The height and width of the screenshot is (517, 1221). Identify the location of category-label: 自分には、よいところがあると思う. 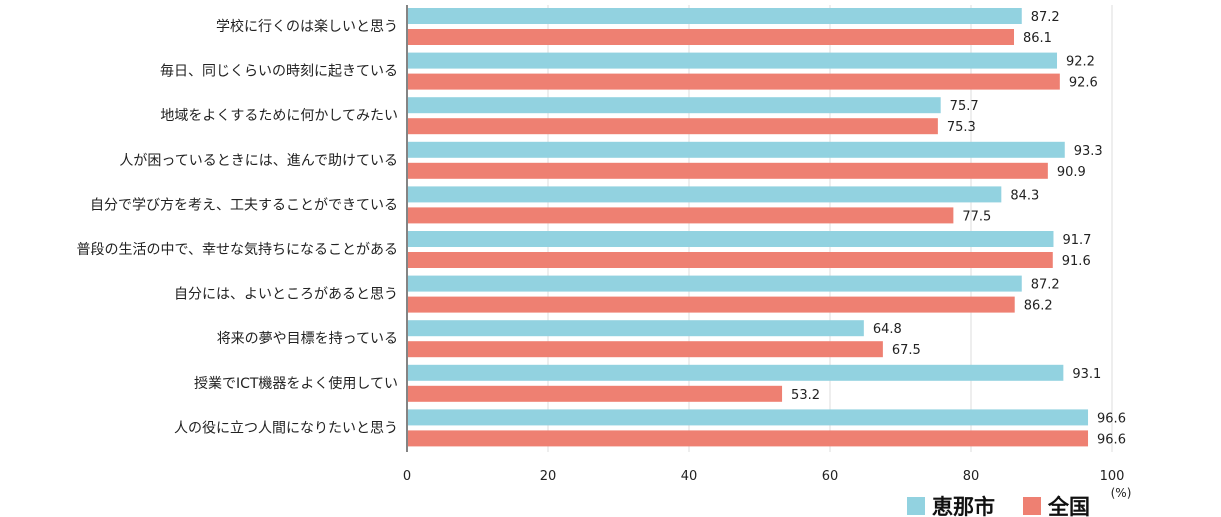
(286, 295).